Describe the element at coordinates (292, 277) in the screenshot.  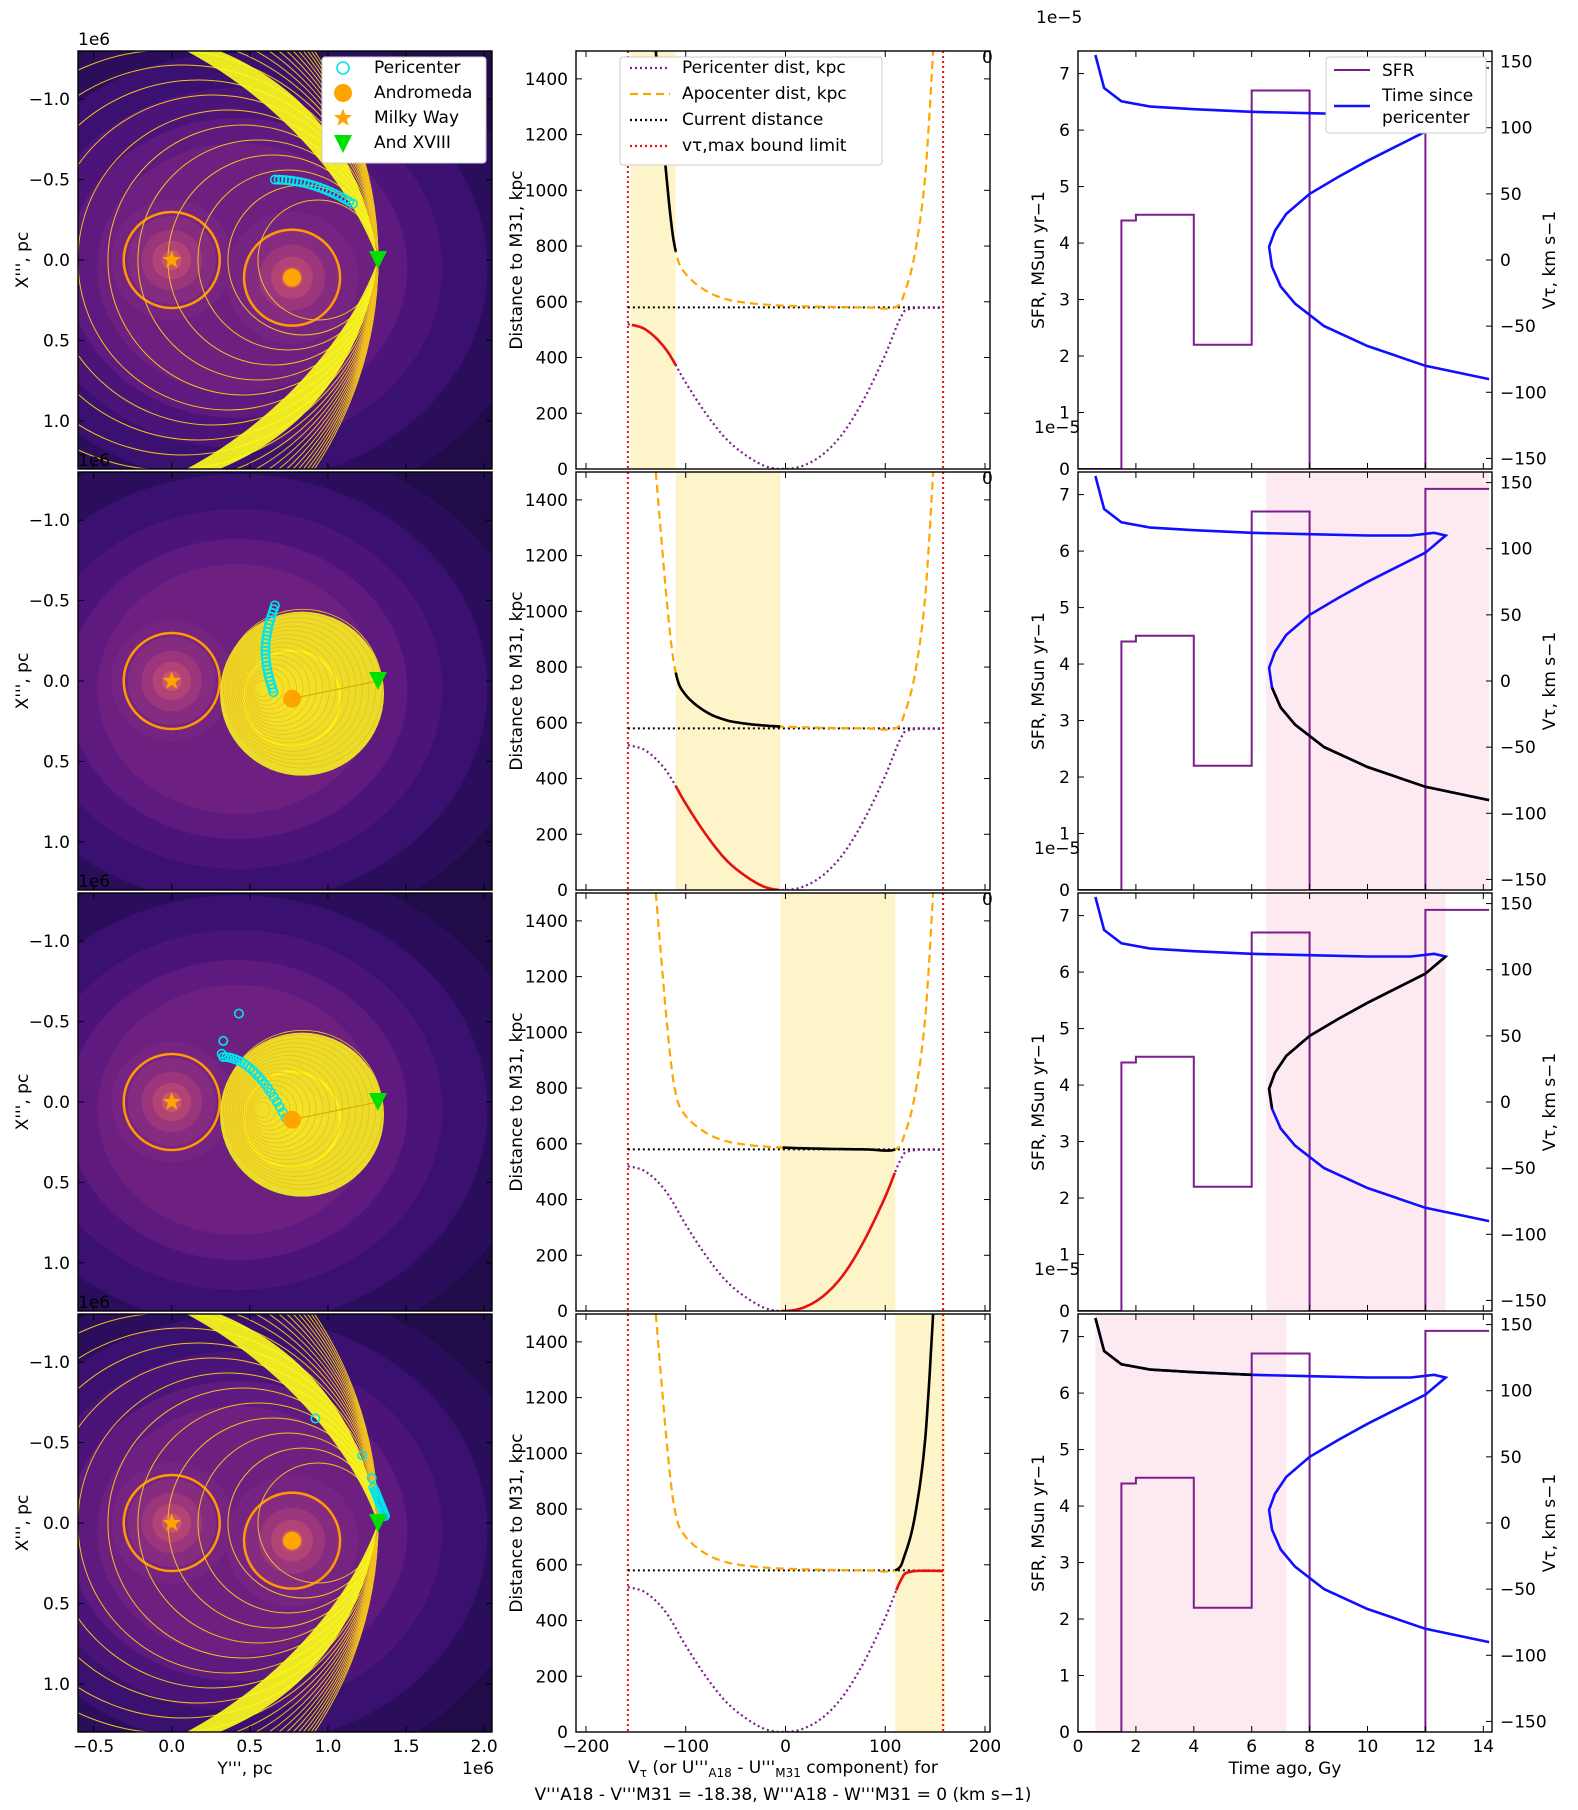
I see `andromeda-ring` at that location.